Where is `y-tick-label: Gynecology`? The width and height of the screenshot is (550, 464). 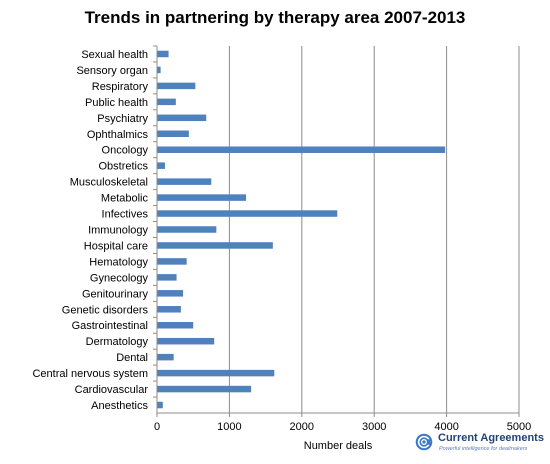
y-tick-label: Gynecology is located at coordinates (119, 278).